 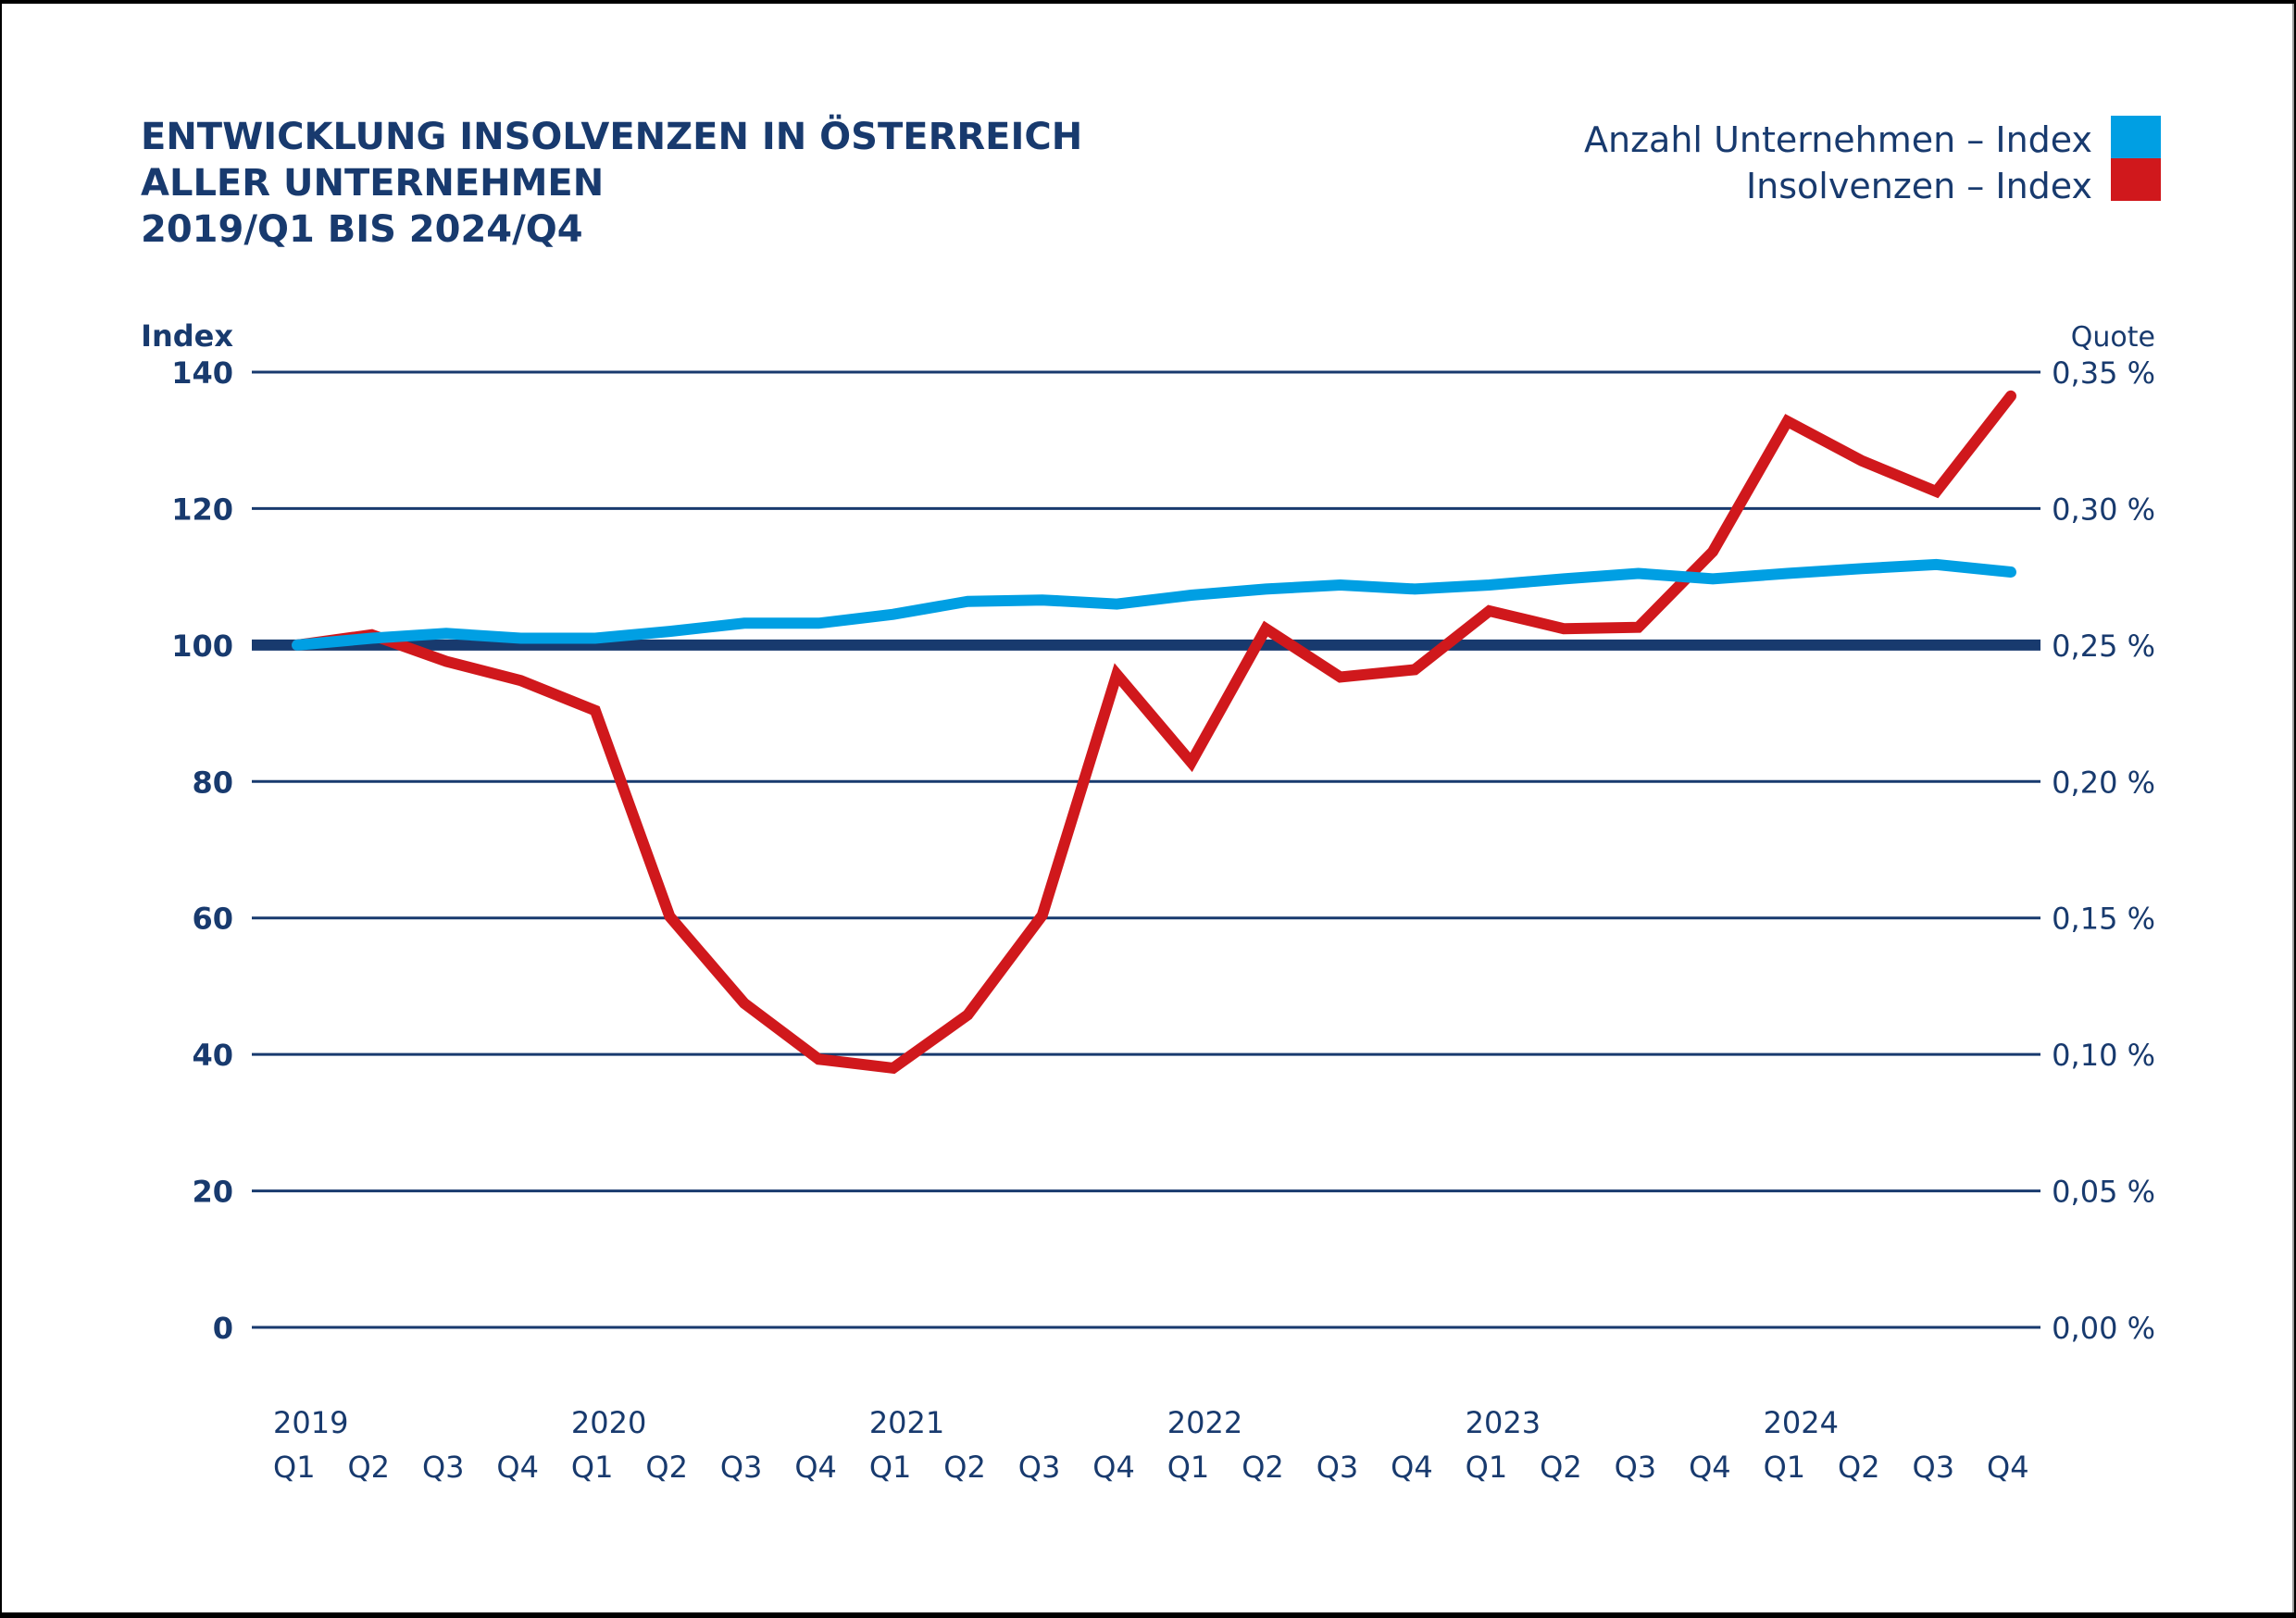 What do you see at coordinates (2136, 179) in the screenshot?
I see `legend-swatch-insolvencies` at bounding box center [2136, 179].